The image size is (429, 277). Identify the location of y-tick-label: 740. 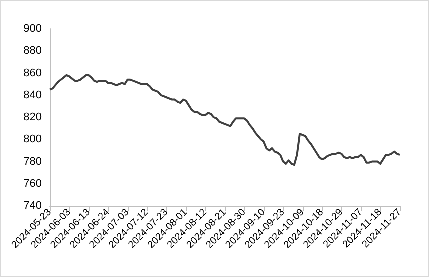
(33, 206).